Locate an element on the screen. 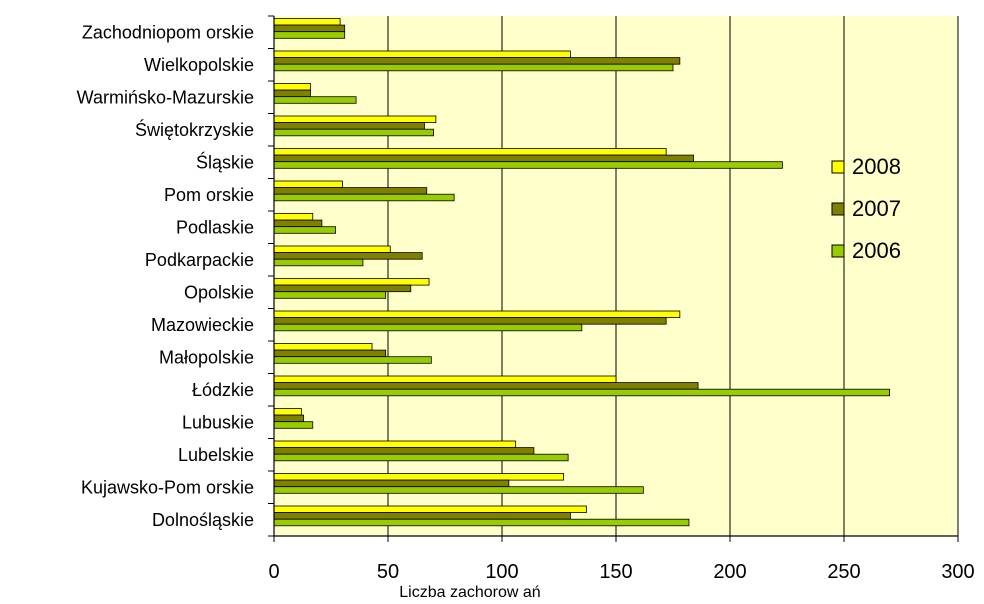 The height and width of the screenshot is (604, 984). category-label: Małopolskie is located at coordinates (206, 357).